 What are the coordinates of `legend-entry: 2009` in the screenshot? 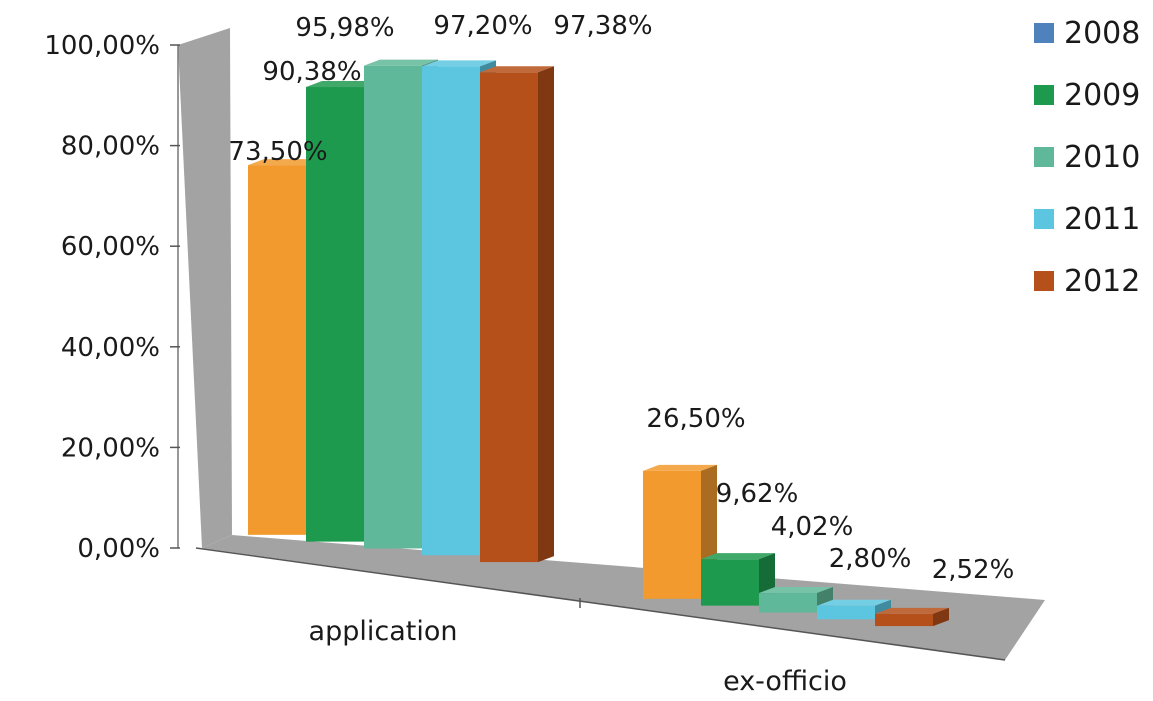 It's located at (1102, 95).